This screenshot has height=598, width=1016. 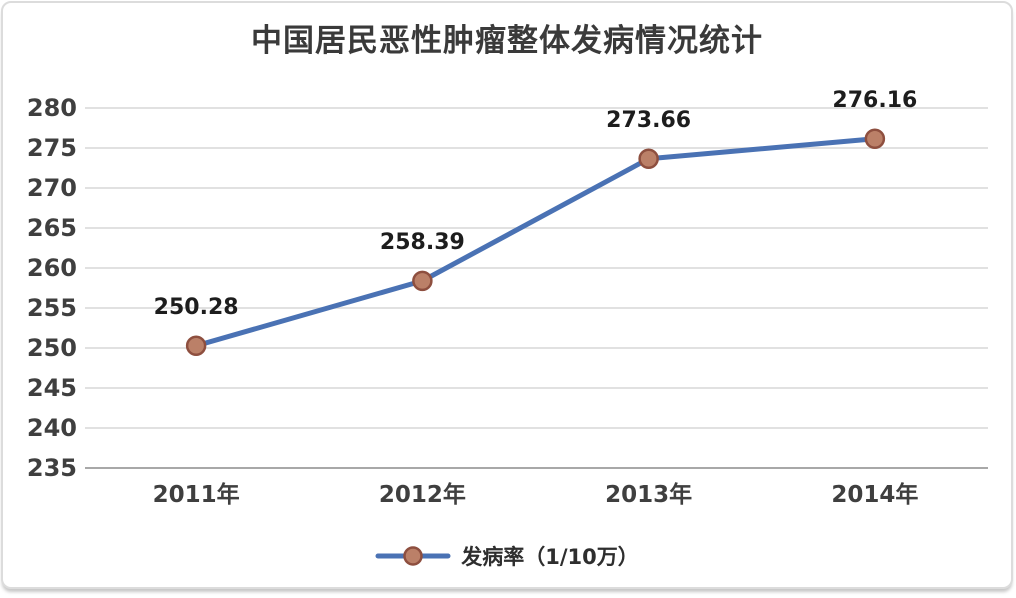 I want to click on x-tick-label: 2011年, so click(x=196, y=495).